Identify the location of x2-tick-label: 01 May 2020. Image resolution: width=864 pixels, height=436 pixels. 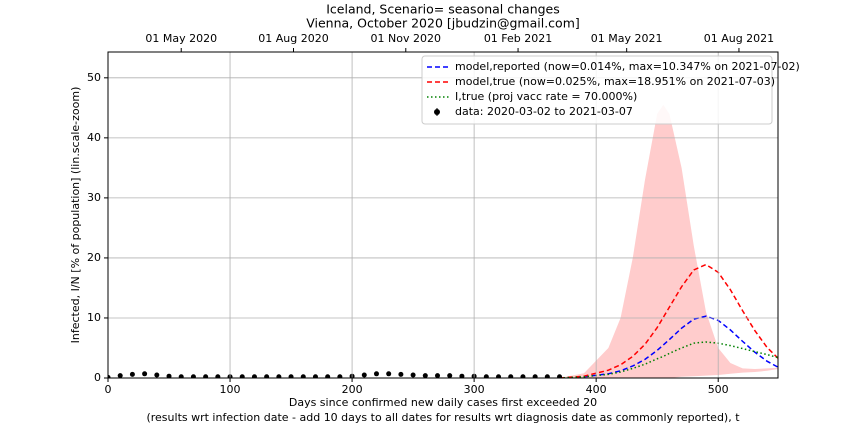
(181, 38).